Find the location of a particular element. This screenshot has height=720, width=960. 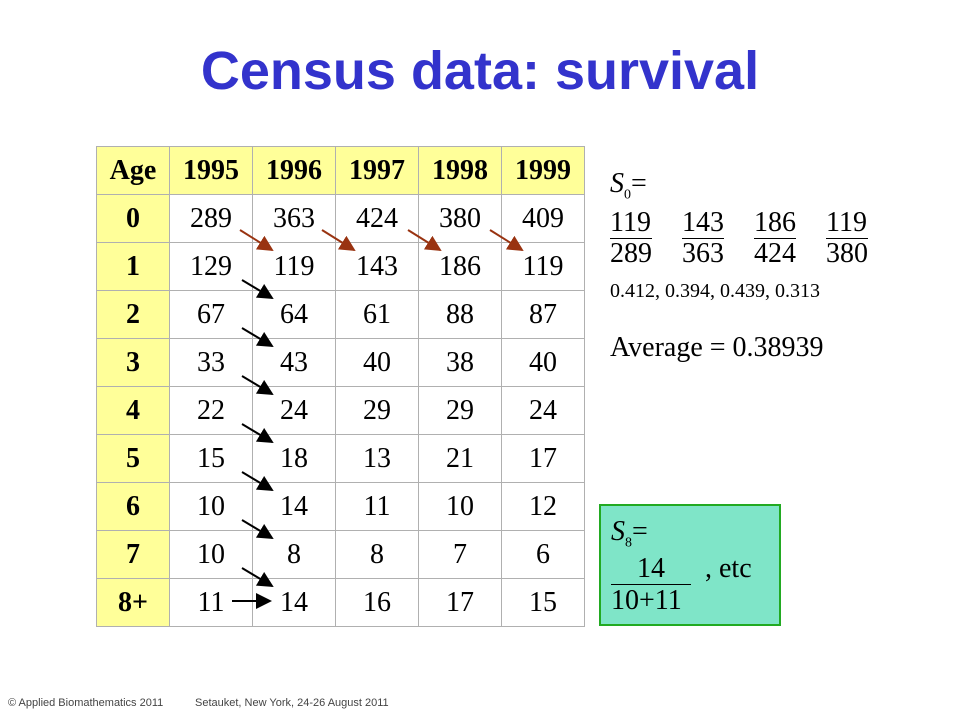

age-cell: 7 is located at coordinates (133, 554).